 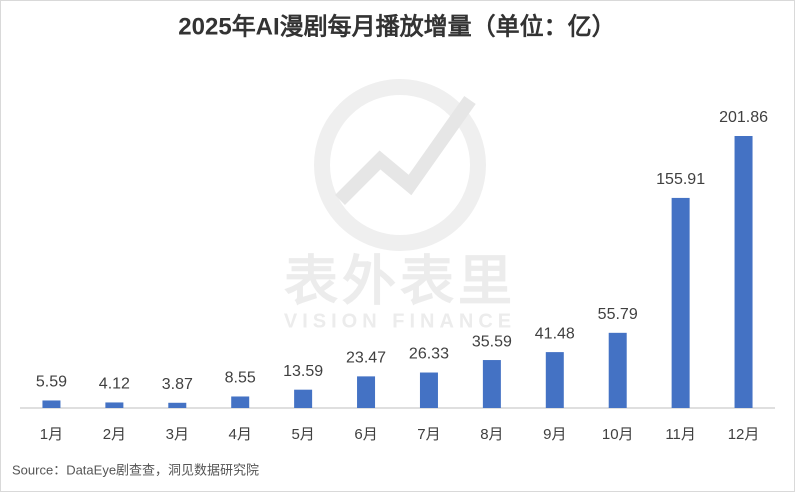 I want to click on value-label: 26.33, so click(x=429, y=354).